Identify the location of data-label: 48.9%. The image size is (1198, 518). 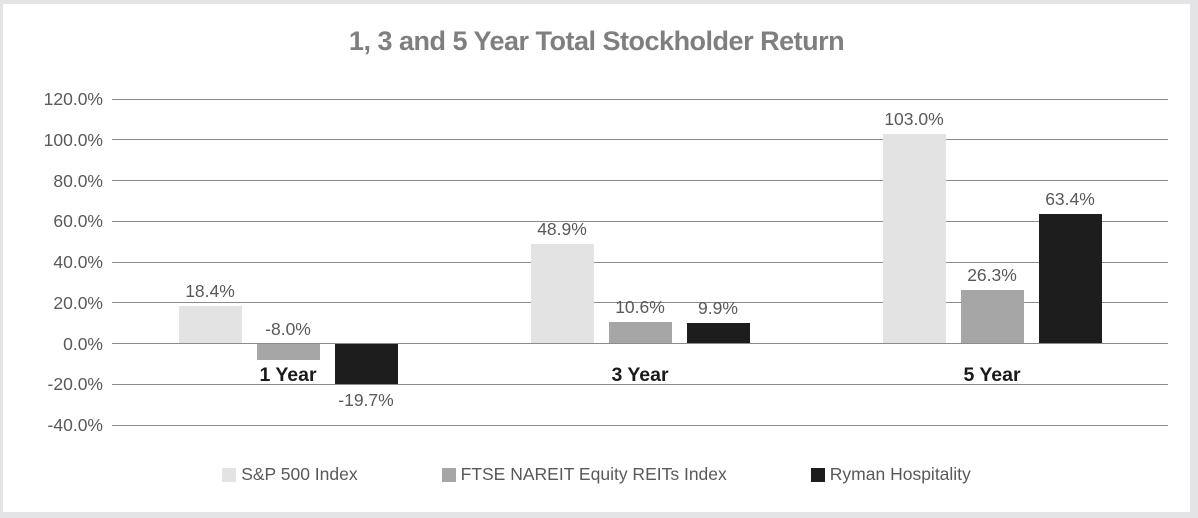
(562, 228).